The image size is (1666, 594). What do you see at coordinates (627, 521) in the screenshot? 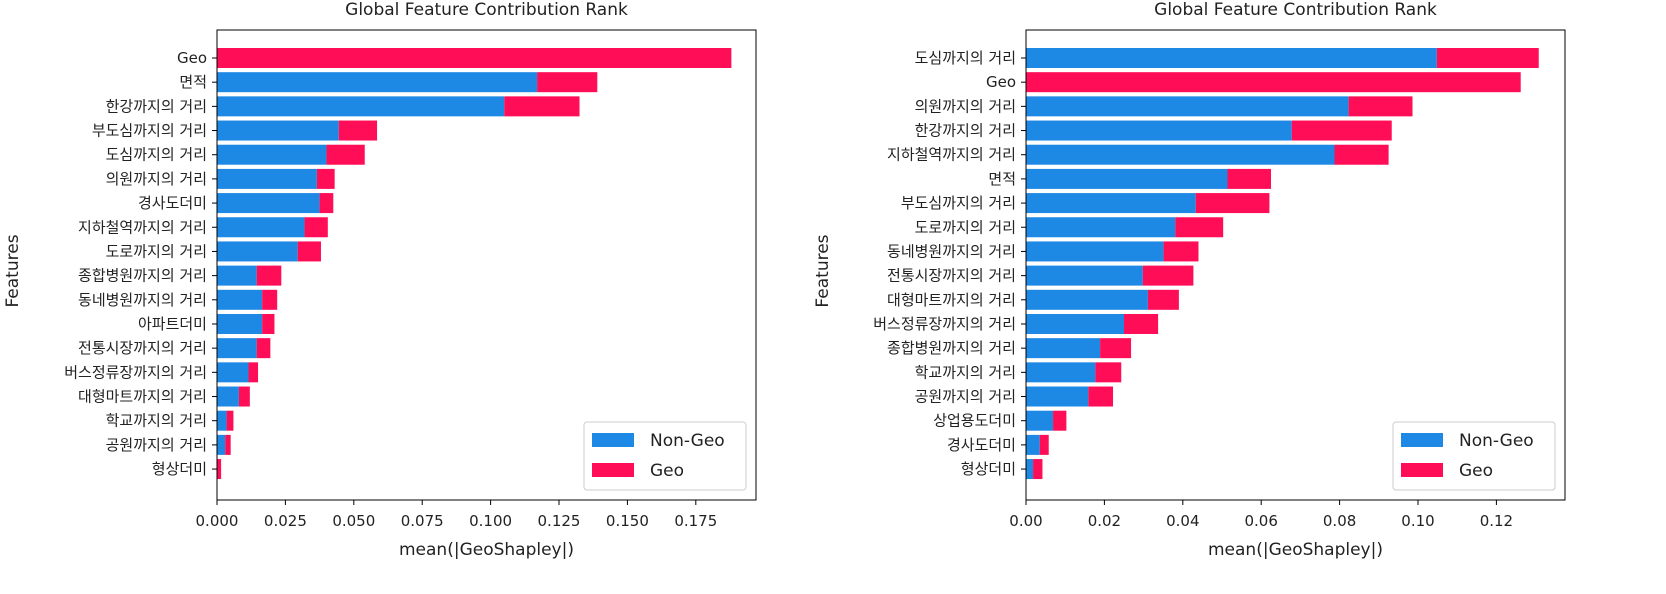
I see `x-tick-label: 0.150` at bounding box center [627, 521].